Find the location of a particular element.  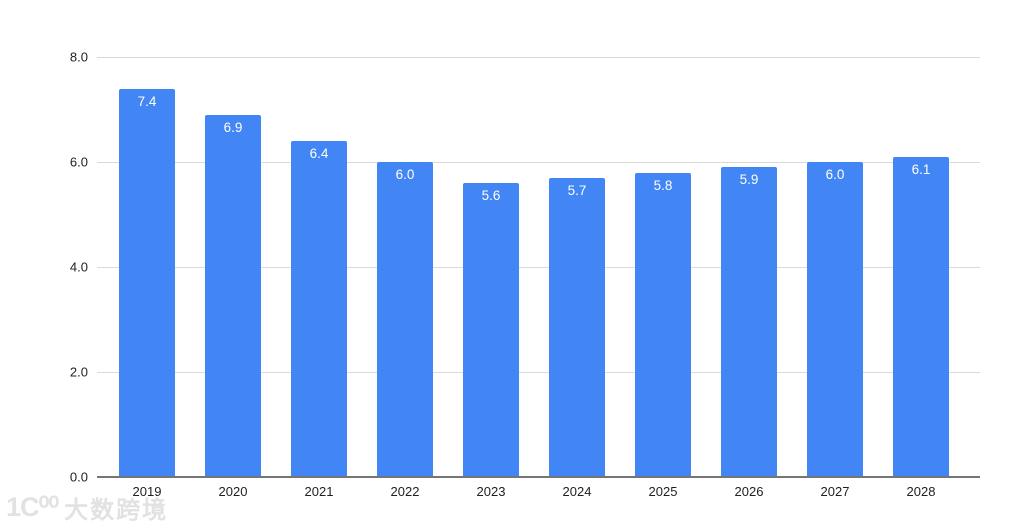

x-axis-baseline is located at coordinates (538, 477).